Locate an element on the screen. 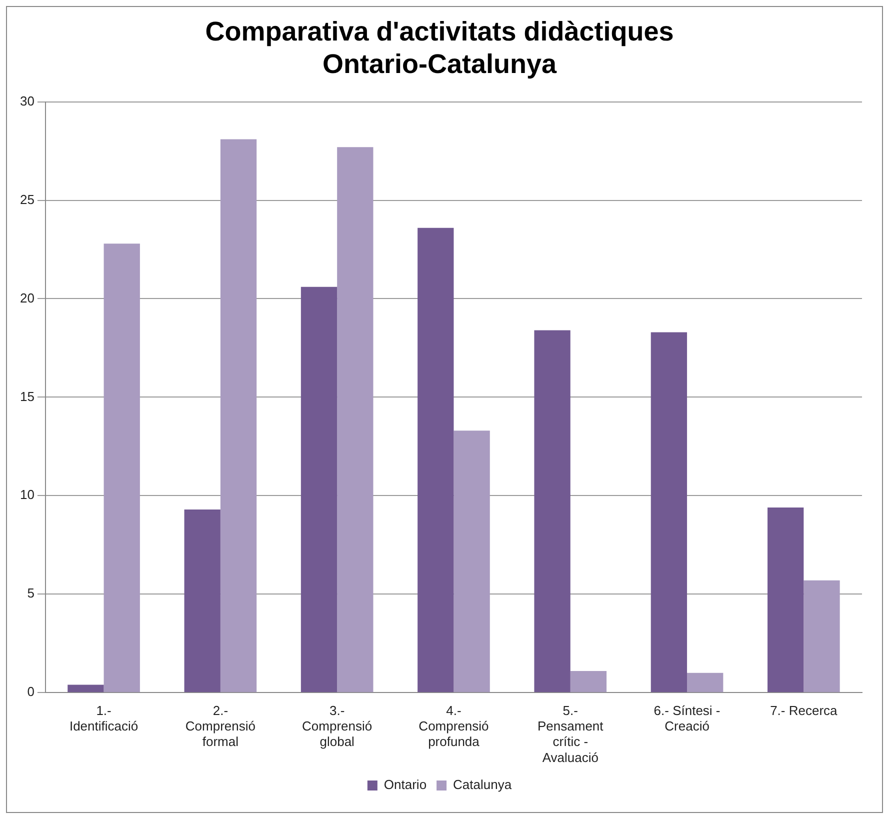 The width and height of the screenshot is (891, 821). x-tick-label: 2.- Comprensió formal is located at coordinates (220, 726).